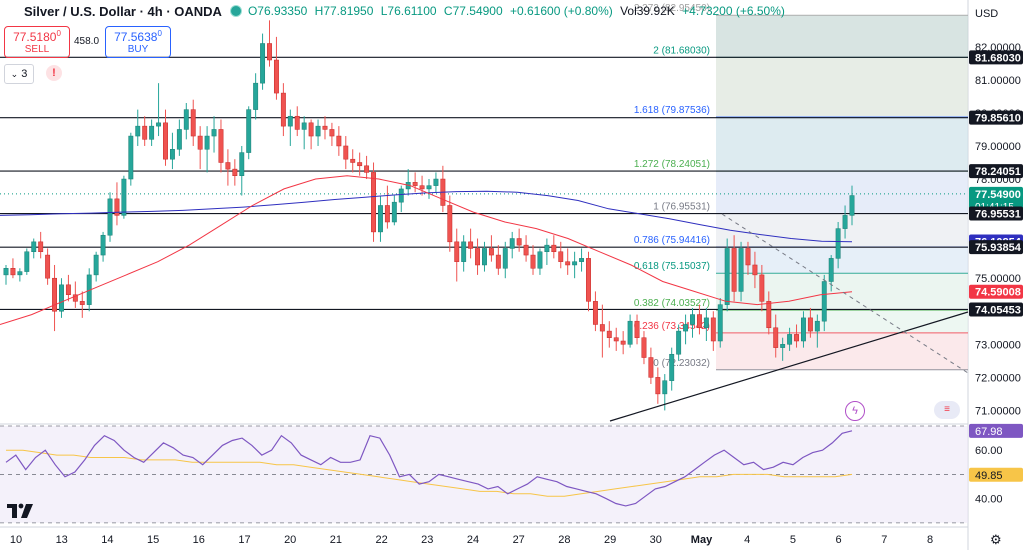 This screenshot has width=1024, height=550. Describe the element at coordinates (998, 147) in the screenshot. I see `price-tick-label: 79.00000` at that location.